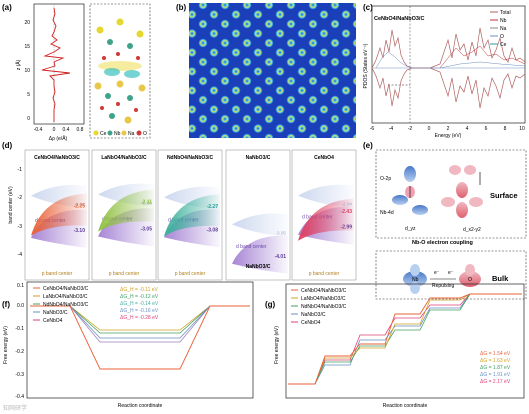 The width and height of the screenshot is (529, 414). Describe the element at coordinates (324, 291) in the screenshot. I see `legend-item: CeNbO4/NaNbO3/C` at that location.